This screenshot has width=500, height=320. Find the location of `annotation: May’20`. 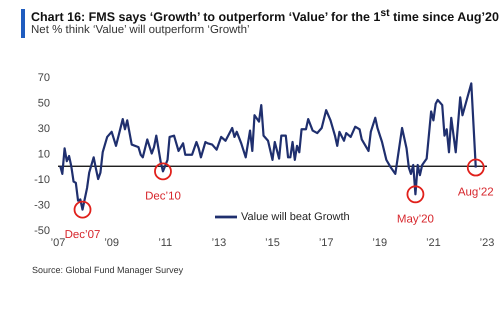

annotation: May’20 is located at coordinates (415, 219).